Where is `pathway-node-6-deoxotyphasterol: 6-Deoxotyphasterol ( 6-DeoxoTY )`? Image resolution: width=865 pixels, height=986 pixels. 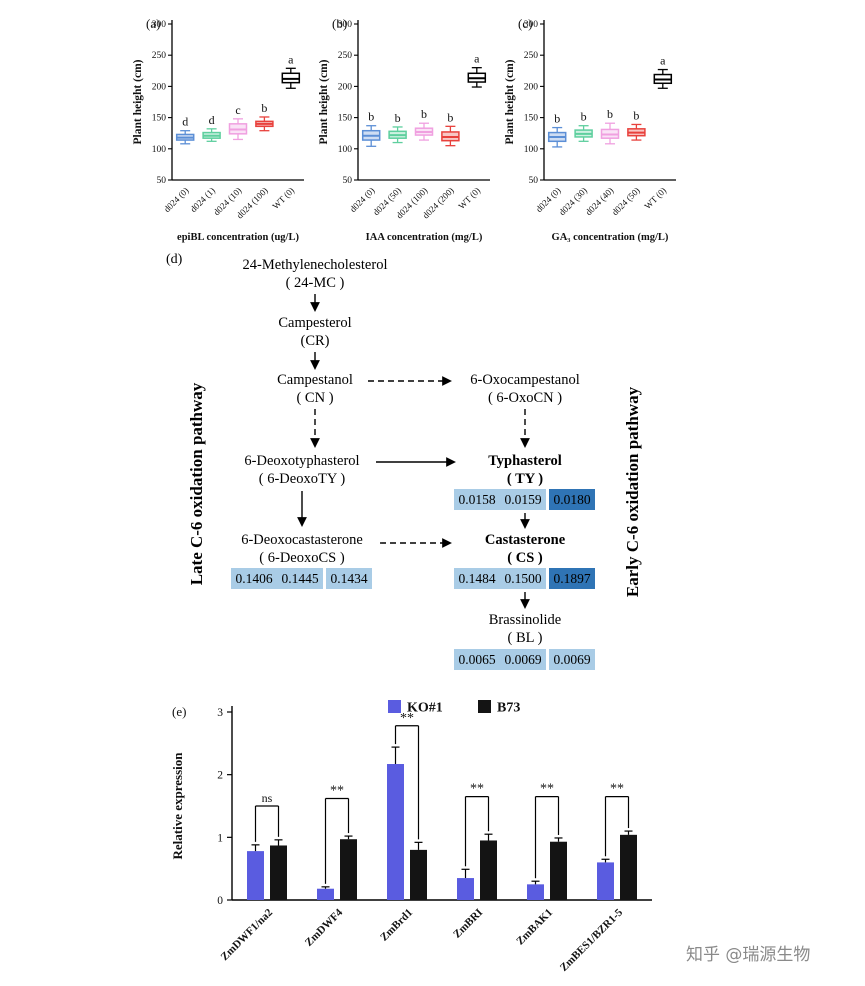
pathway-node-6-deoxotyphasterol: 6-Deoxotyphasterol ( 6-DeoxoTY ) is located at coordinates (301, 470).